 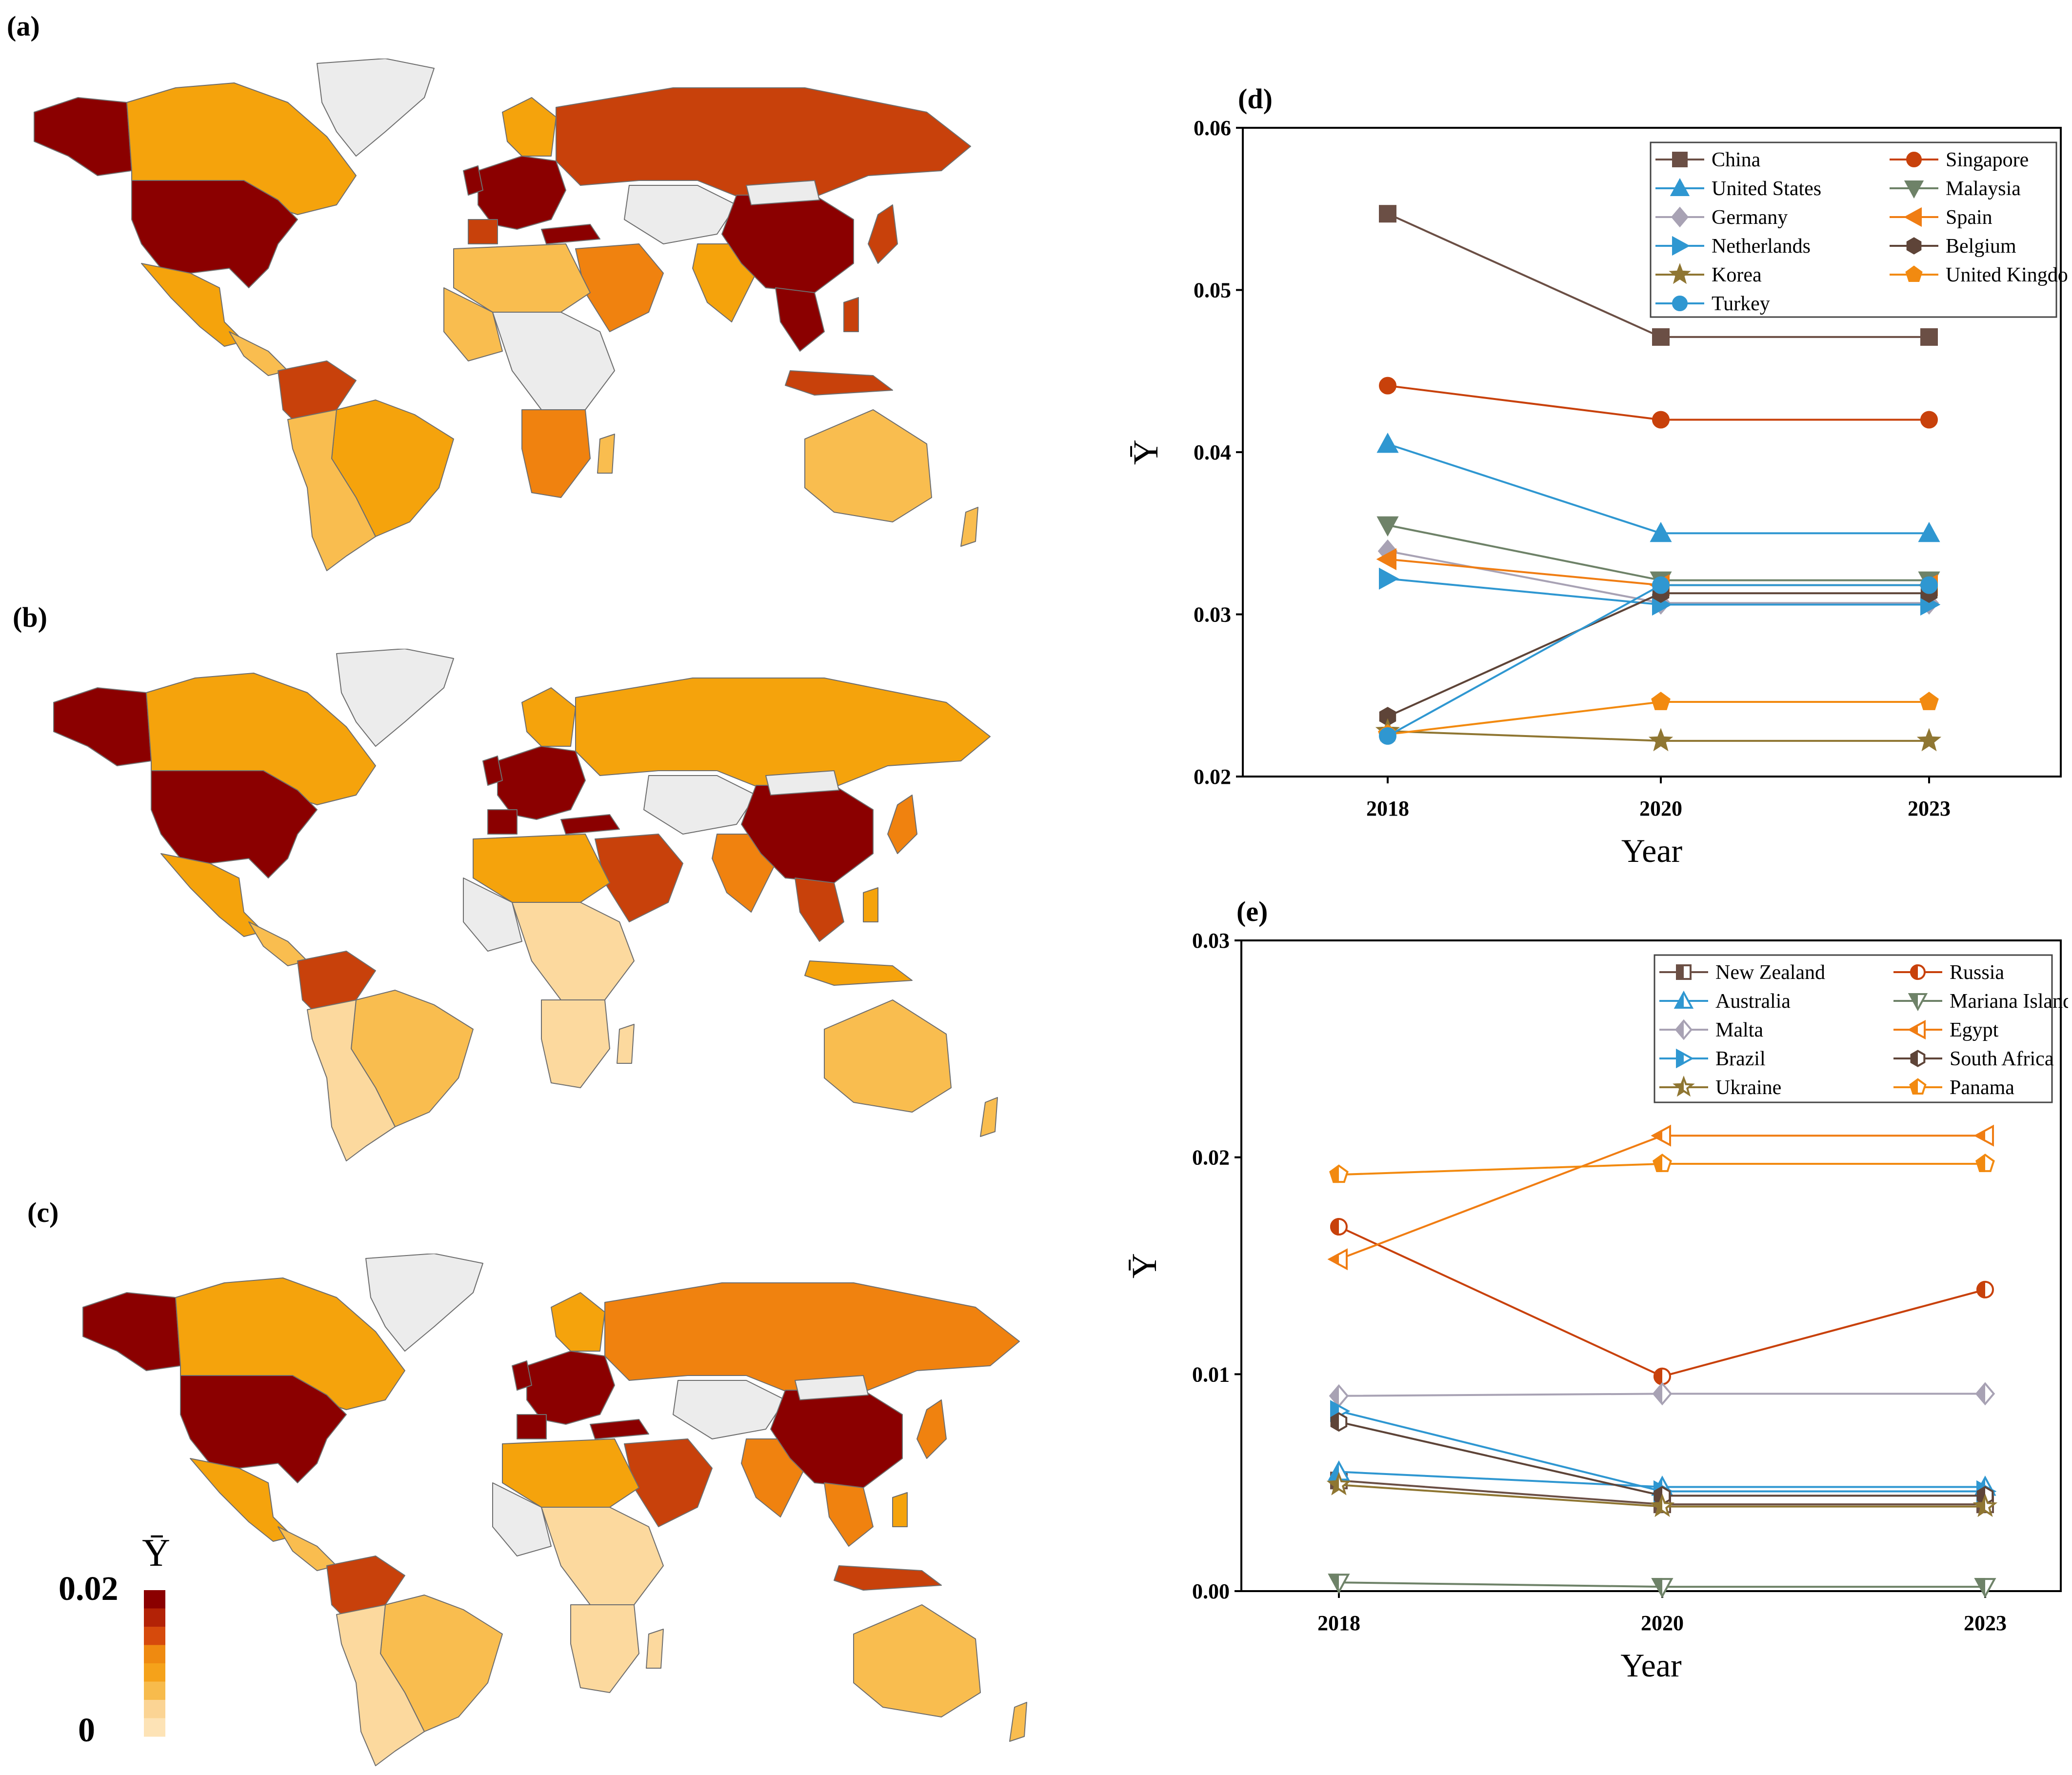 I want to click on plot-frame, so click(x=1651, y=1265).